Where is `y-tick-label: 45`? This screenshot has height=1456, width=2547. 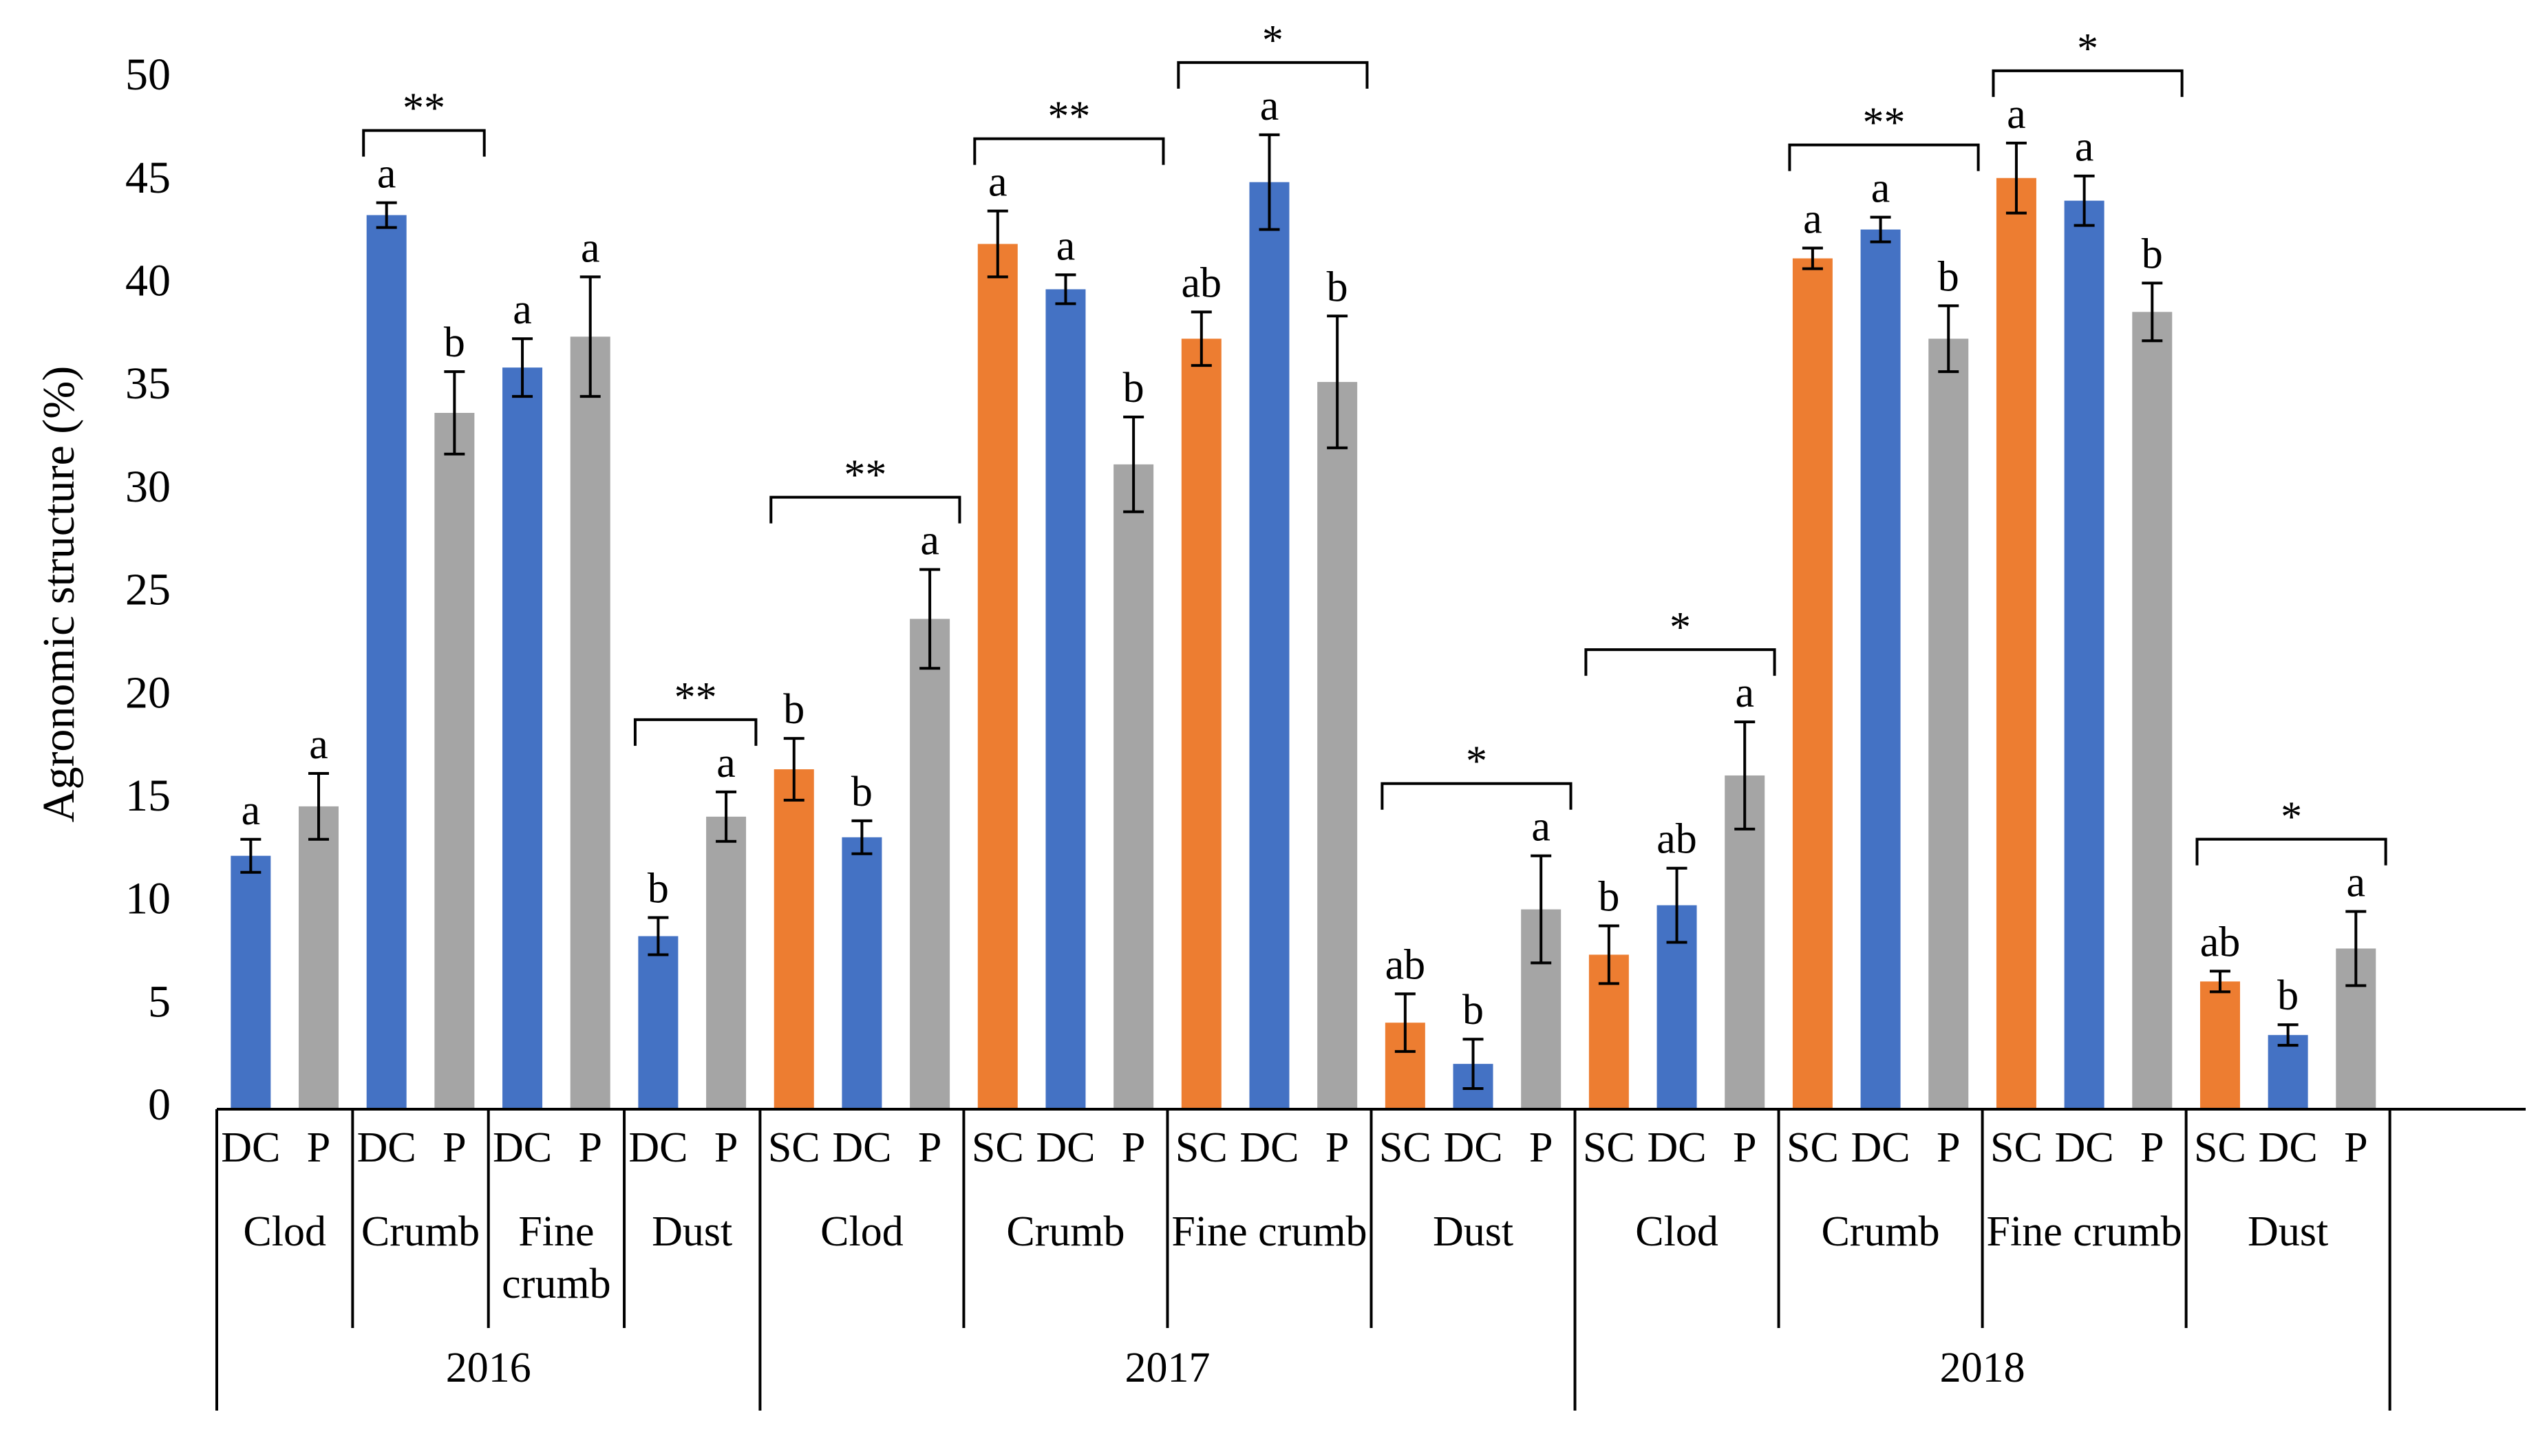 y-tick-label: 45 is located at coordinates (148, 178).